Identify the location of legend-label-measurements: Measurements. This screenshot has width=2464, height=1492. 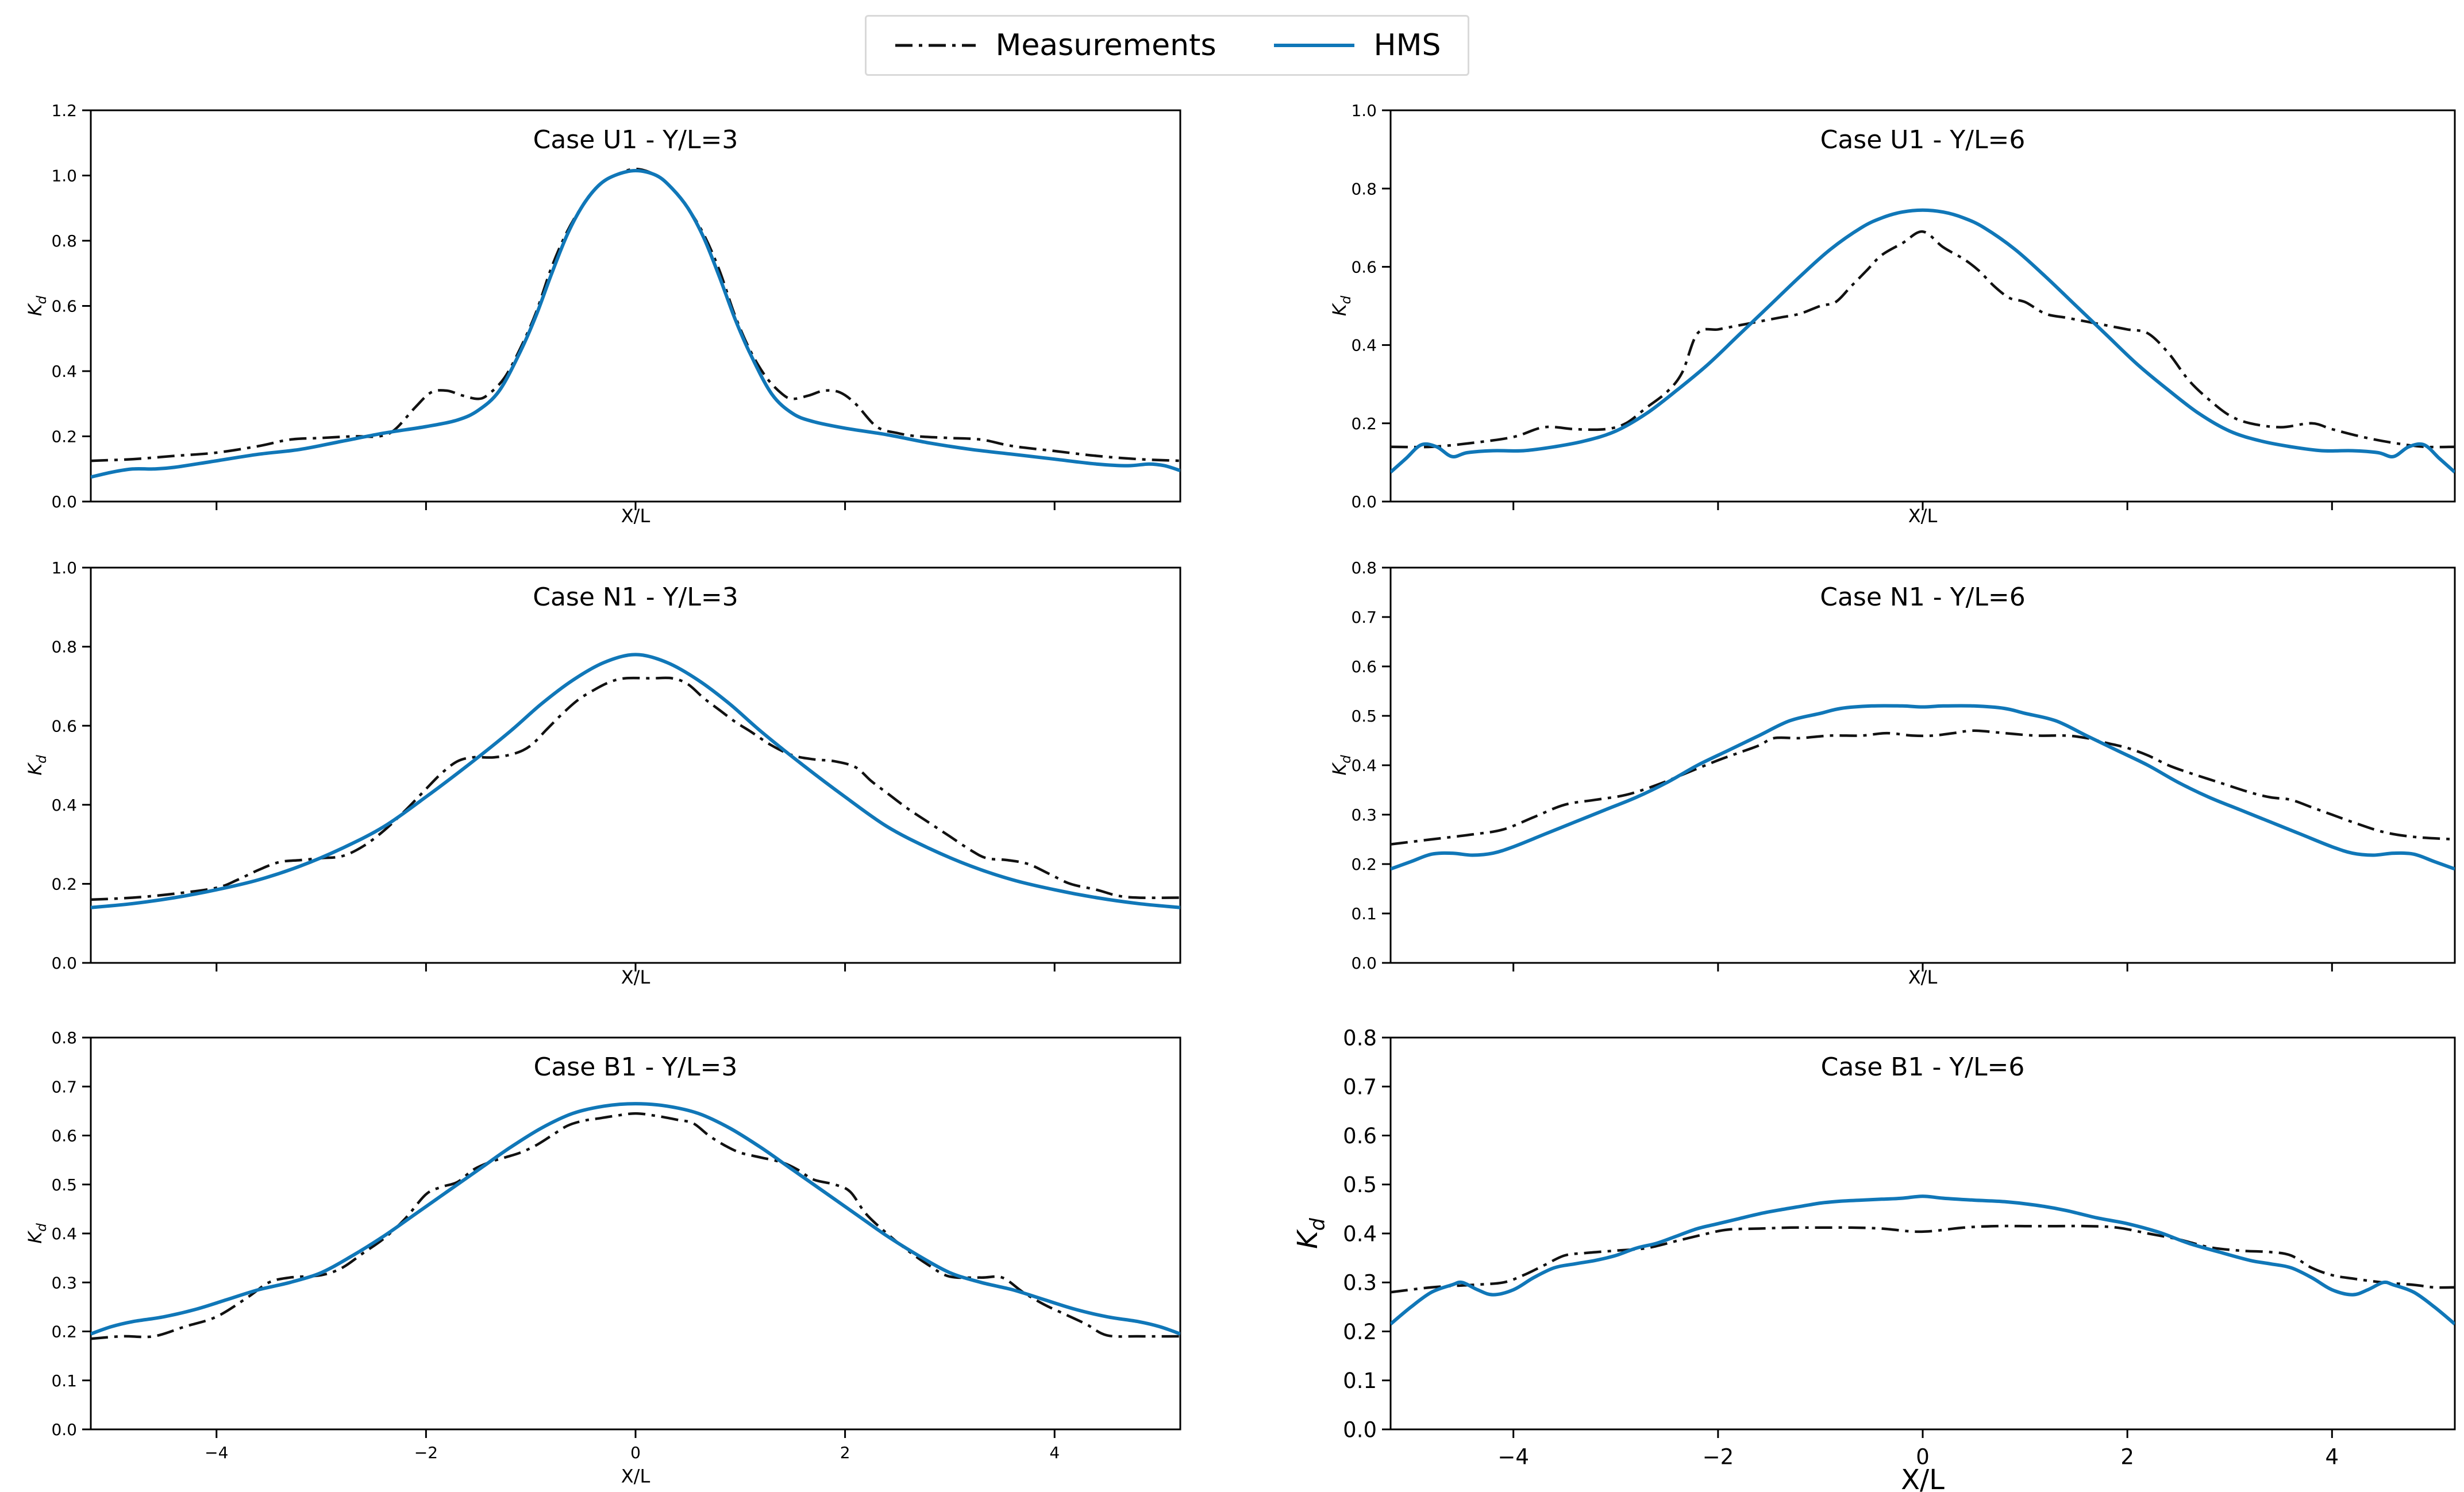
(1105, 46).